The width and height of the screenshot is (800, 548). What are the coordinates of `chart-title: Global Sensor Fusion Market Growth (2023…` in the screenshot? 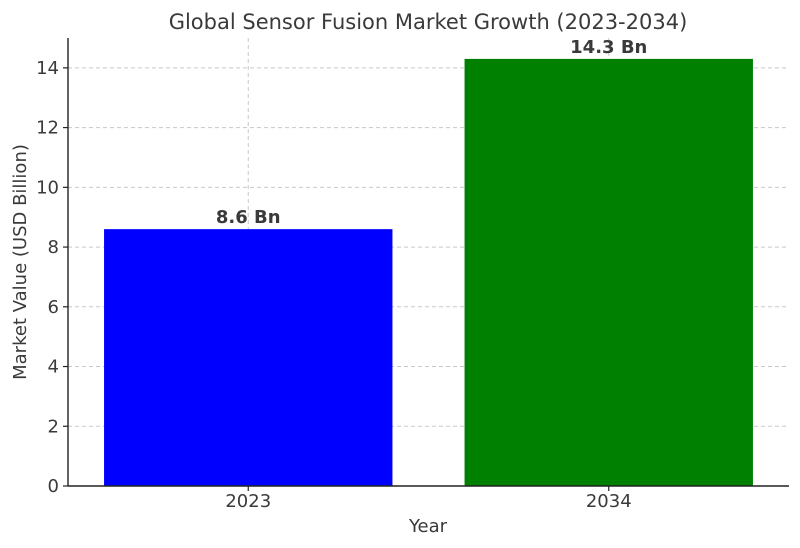 It's located at (428, 22).